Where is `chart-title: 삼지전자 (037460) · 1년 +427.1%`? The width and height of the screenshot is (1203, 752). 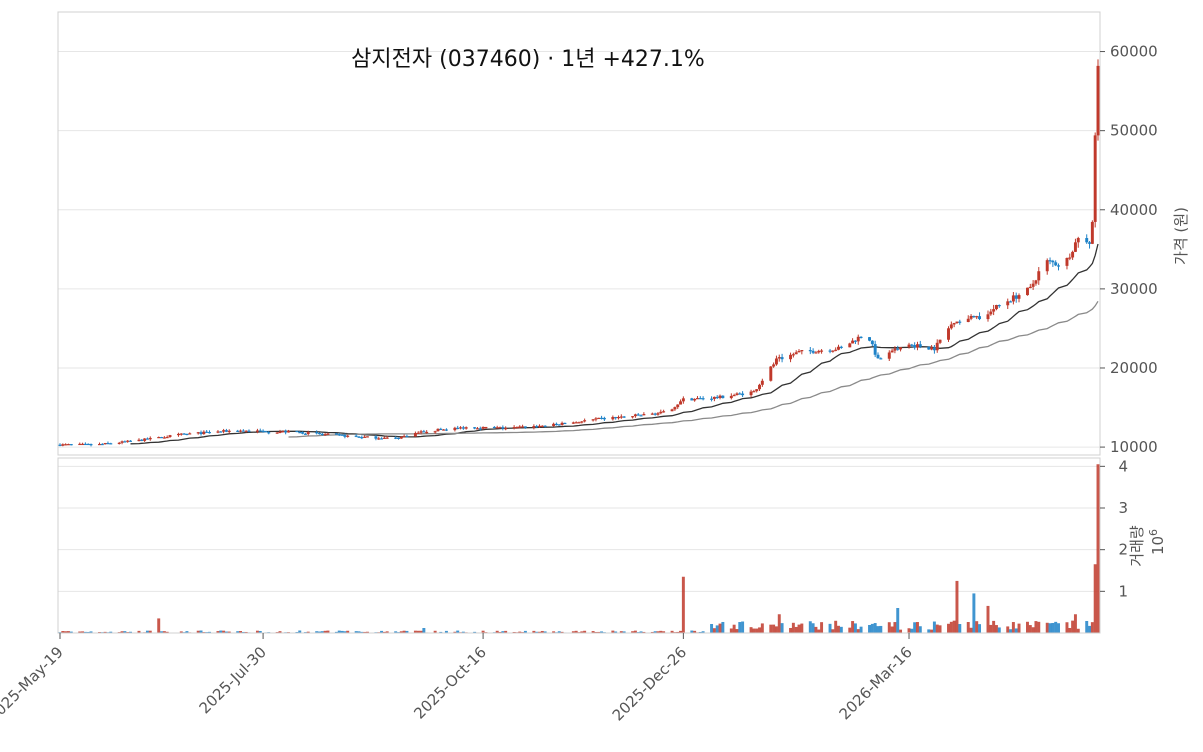 chart-title: 삼지전자 (037460) · 1년 +427.1% is located at coordinates (528, 59).